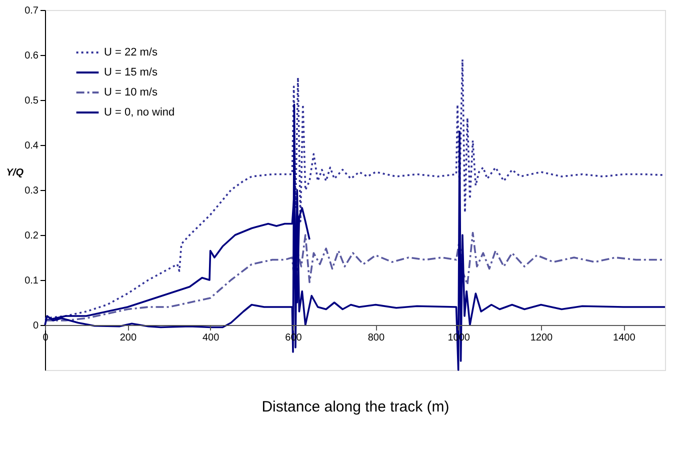 The height and width of the screenshot is (464, 698). Describe the element at coordinates (31, 146) in the screenshot. I see `y-tick-label: 0.4` at that location.